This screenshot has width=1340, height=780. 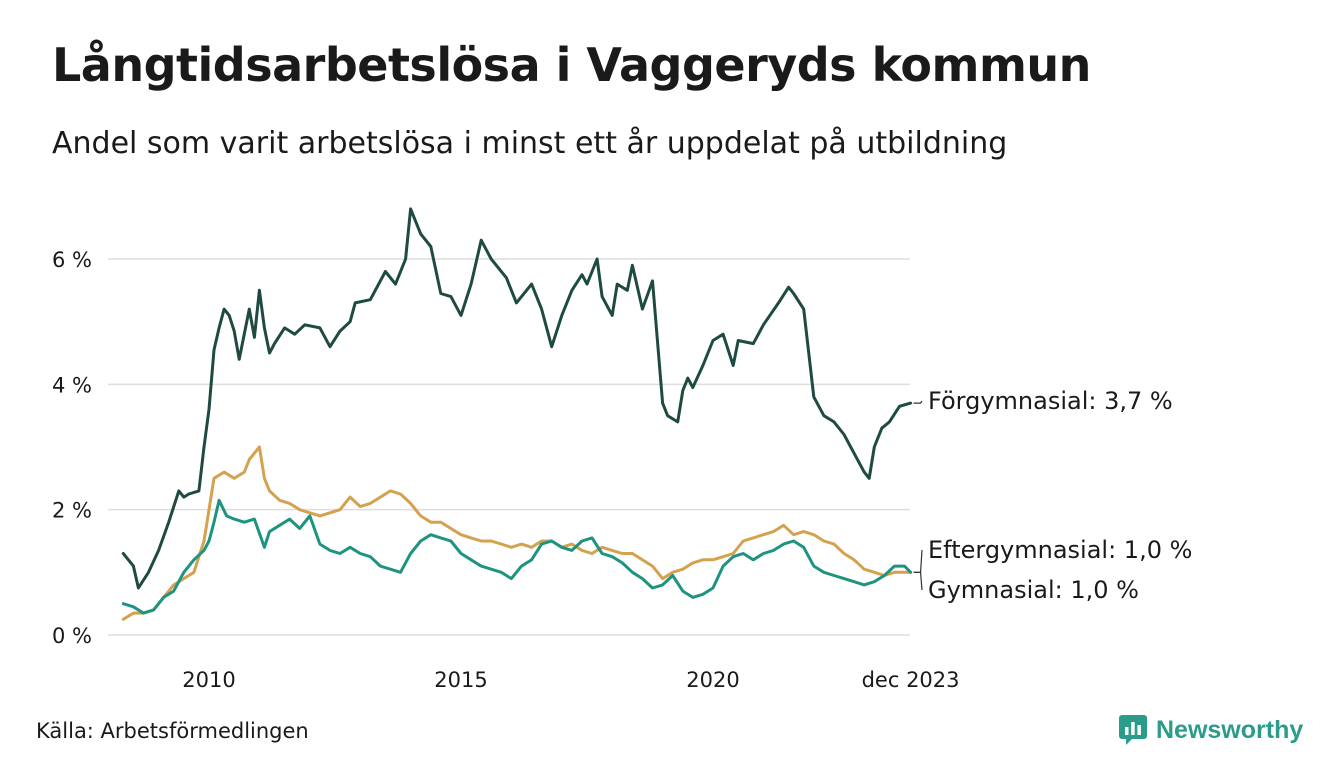 I want to click on newsworthy-logo-icon, so click(x=1133, y=730).